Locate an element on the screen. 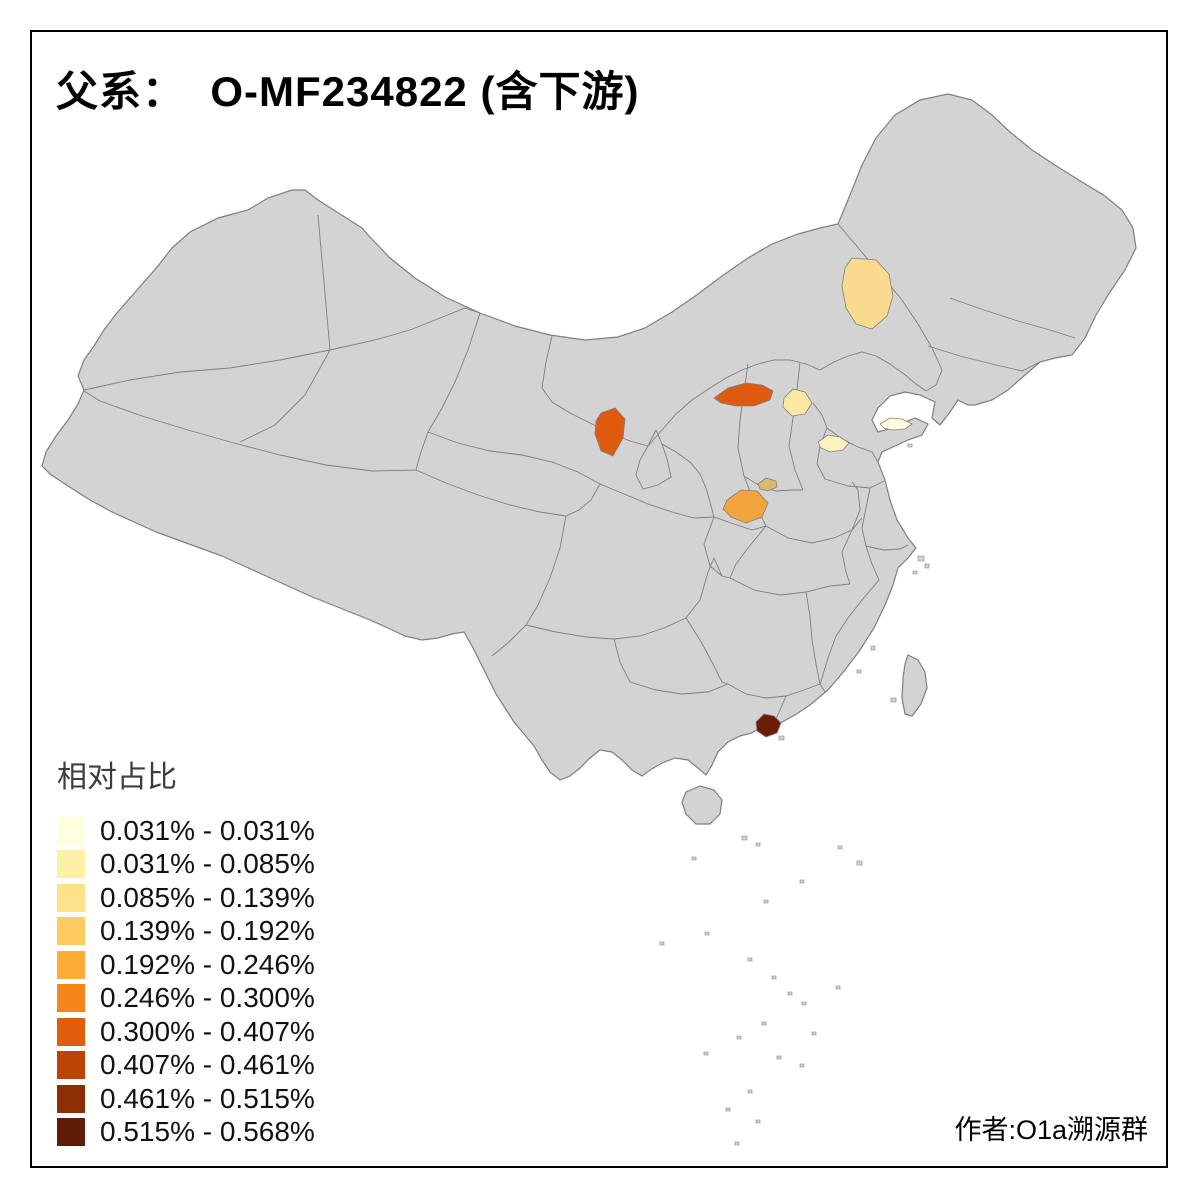 The image size is (1200, 1200). region-shaanxi-south-highlight is located at coordinates (745, 506).